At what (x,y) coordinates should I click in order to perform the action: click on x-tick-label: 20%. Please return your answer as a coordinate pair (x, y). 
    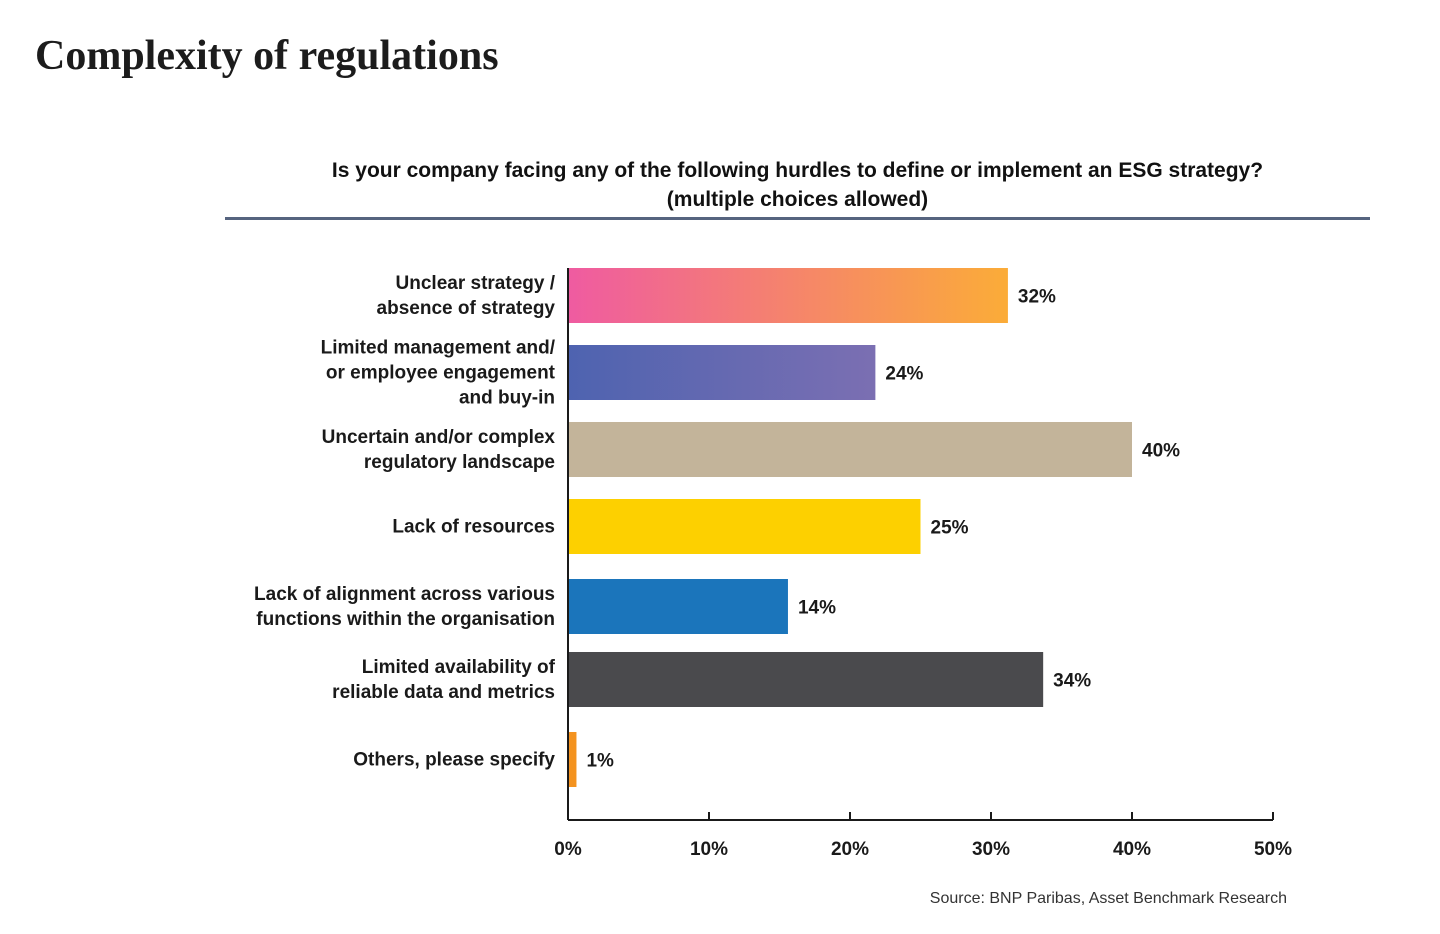
    Looking at the image, I should click on (850, 849).